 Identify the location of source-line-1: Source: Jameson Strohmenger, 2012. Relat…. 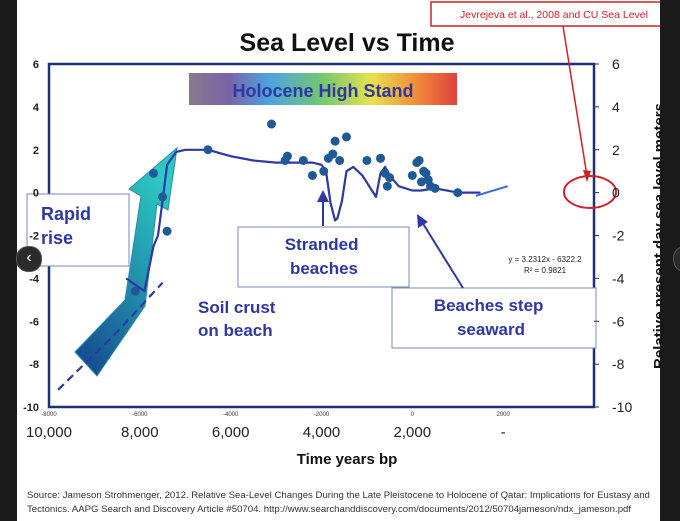
(338, 495).